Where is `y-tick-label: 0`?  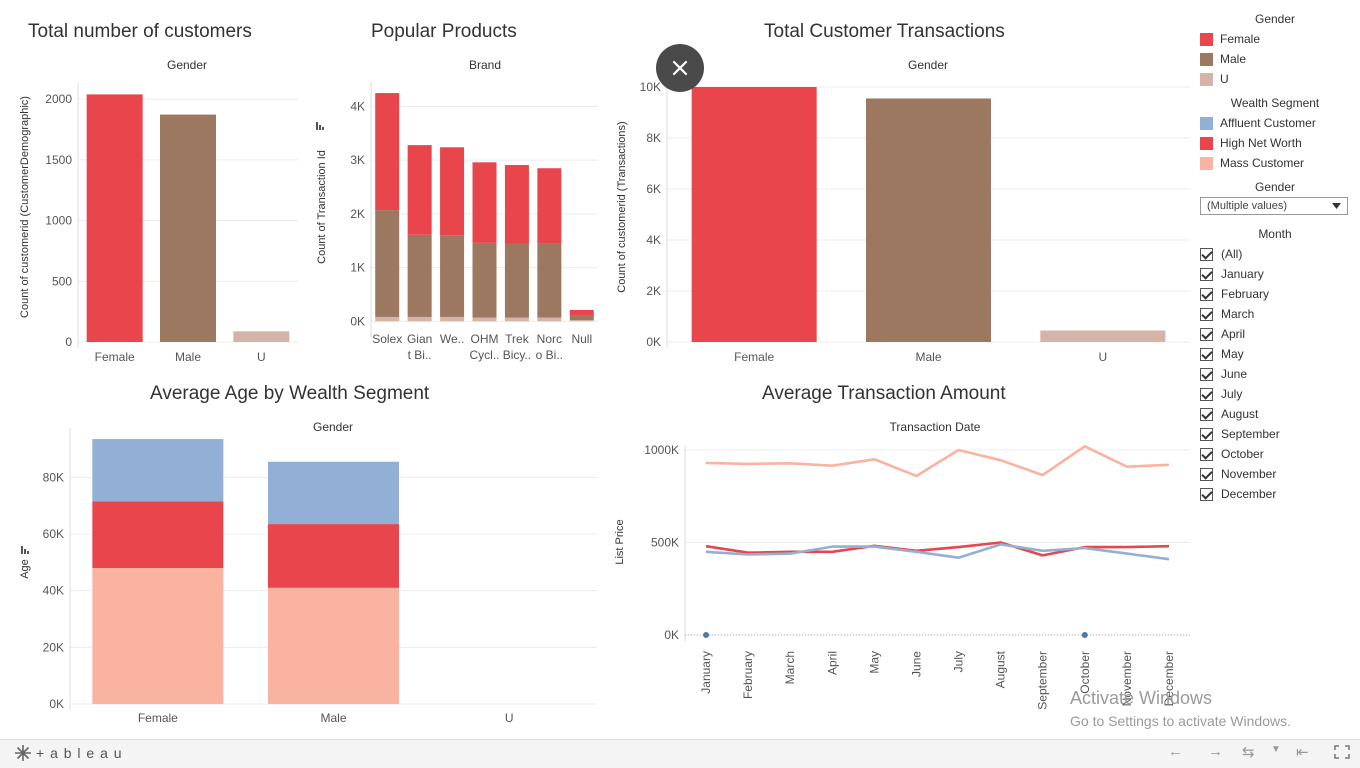 y-tick-label: 0 is located at coordinates (68, 342).